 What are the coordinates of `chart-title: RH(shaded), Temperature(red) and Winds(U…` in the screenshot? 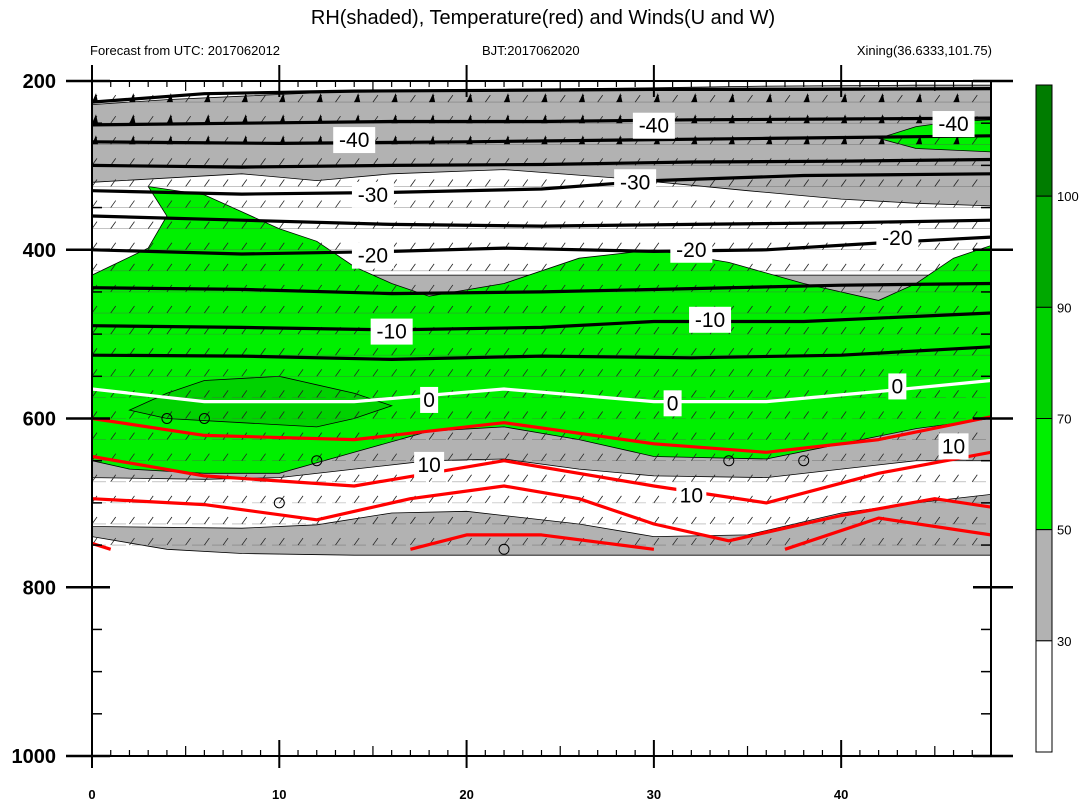 It's located at (543, 18).